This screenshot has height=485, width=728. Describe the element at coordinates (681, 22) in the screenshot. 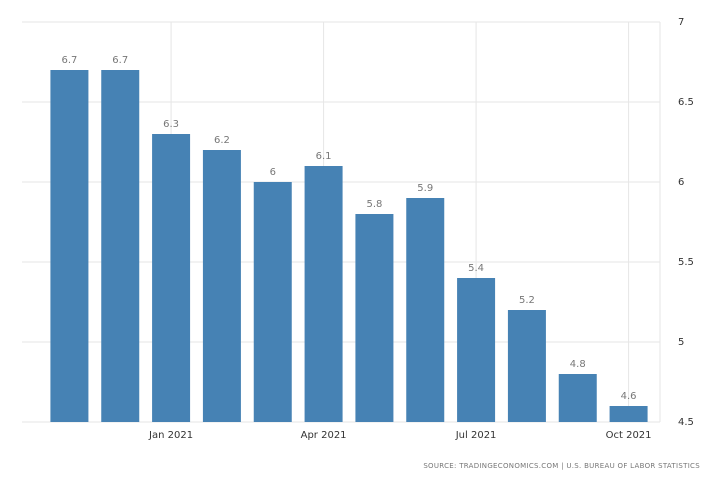

I see `y-tick-label: 7` at that location.